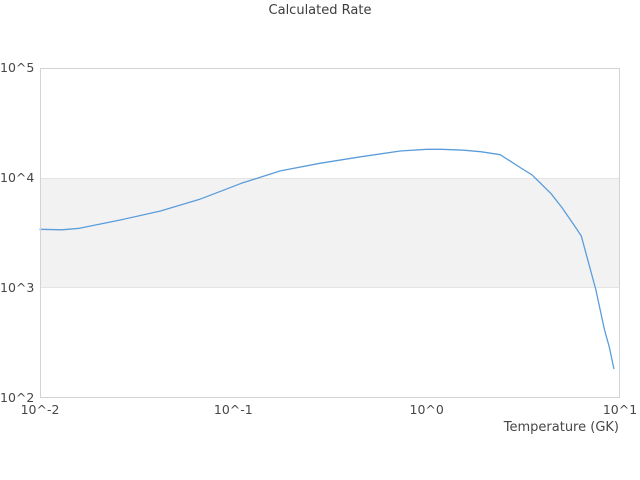 This screenshot has width=640, height=480. I want to click on x-tick-1e-2: 10^-2, so click(40, 409).